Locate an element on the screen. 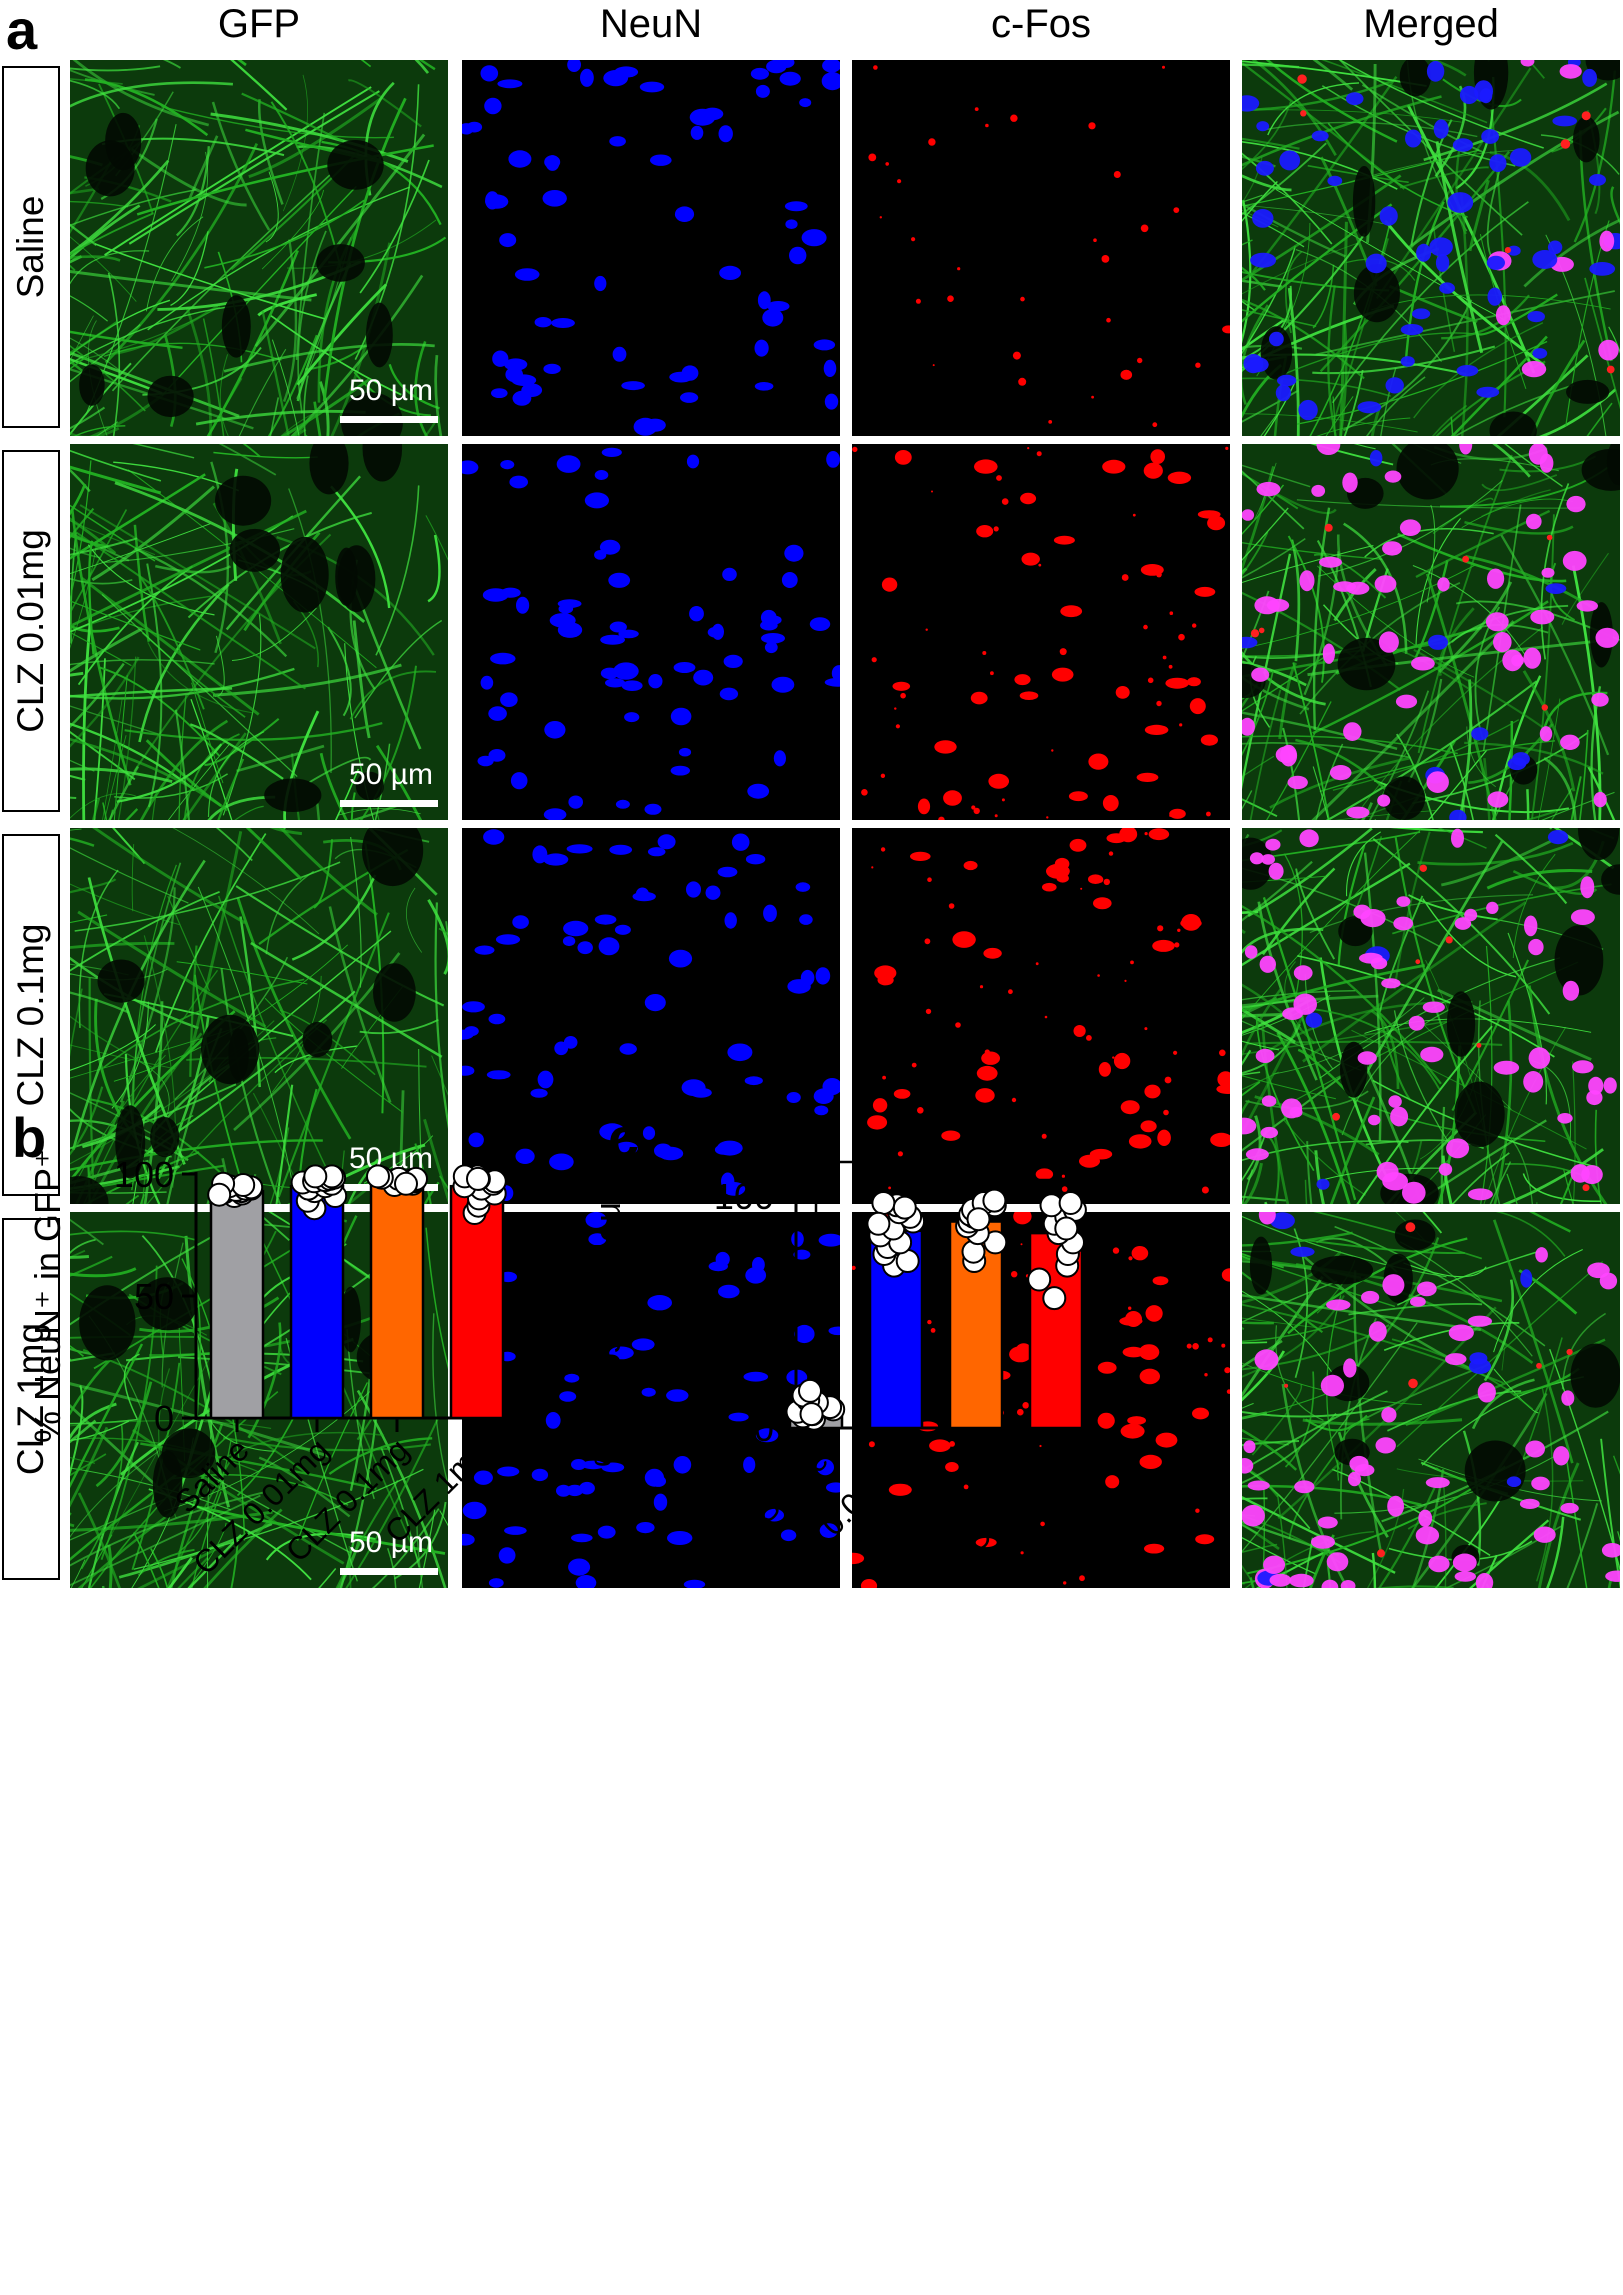  row-label-clz-0-01mg: CLZ 0.01mg is located at coordinates (31, 631).